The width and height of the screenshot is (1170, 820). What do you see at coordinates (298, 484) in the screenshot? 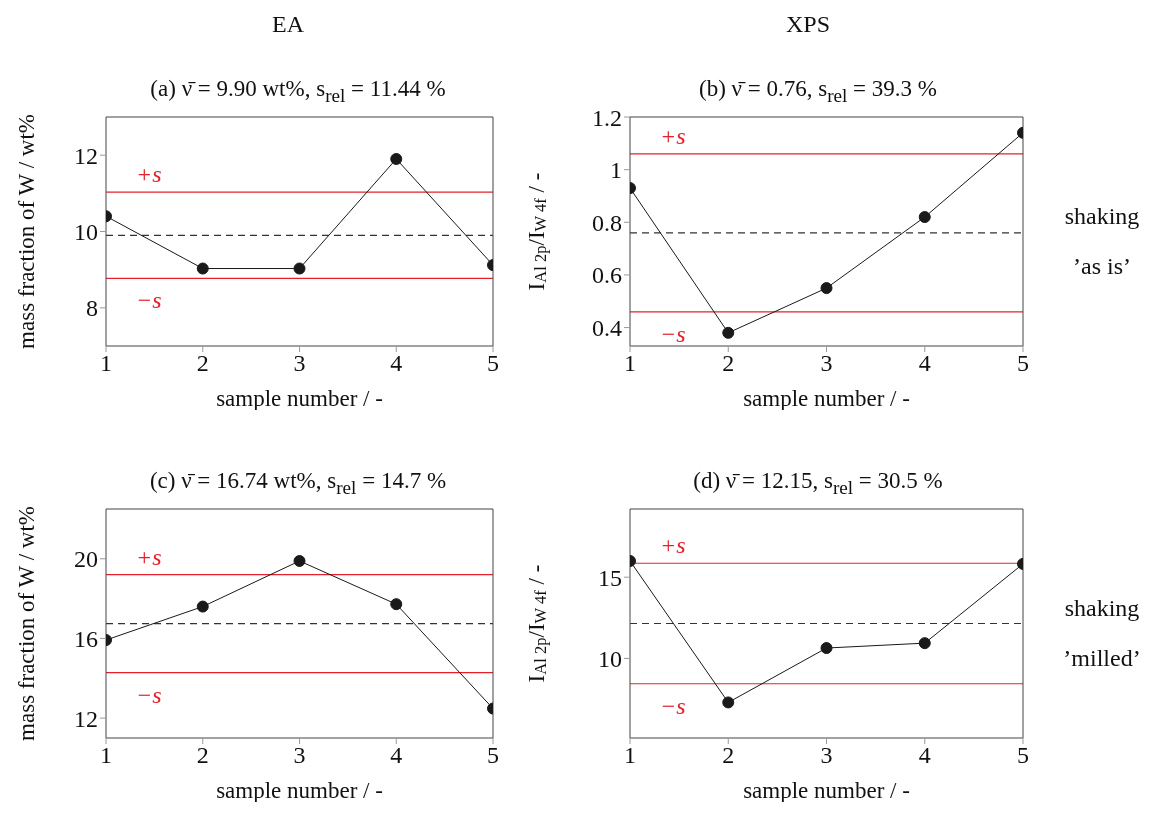
I see `chart-title: (c) ν̄ = 16.74 wt%, s$_{rel}$ = 14.7 %` at bounding box center [298, 484].